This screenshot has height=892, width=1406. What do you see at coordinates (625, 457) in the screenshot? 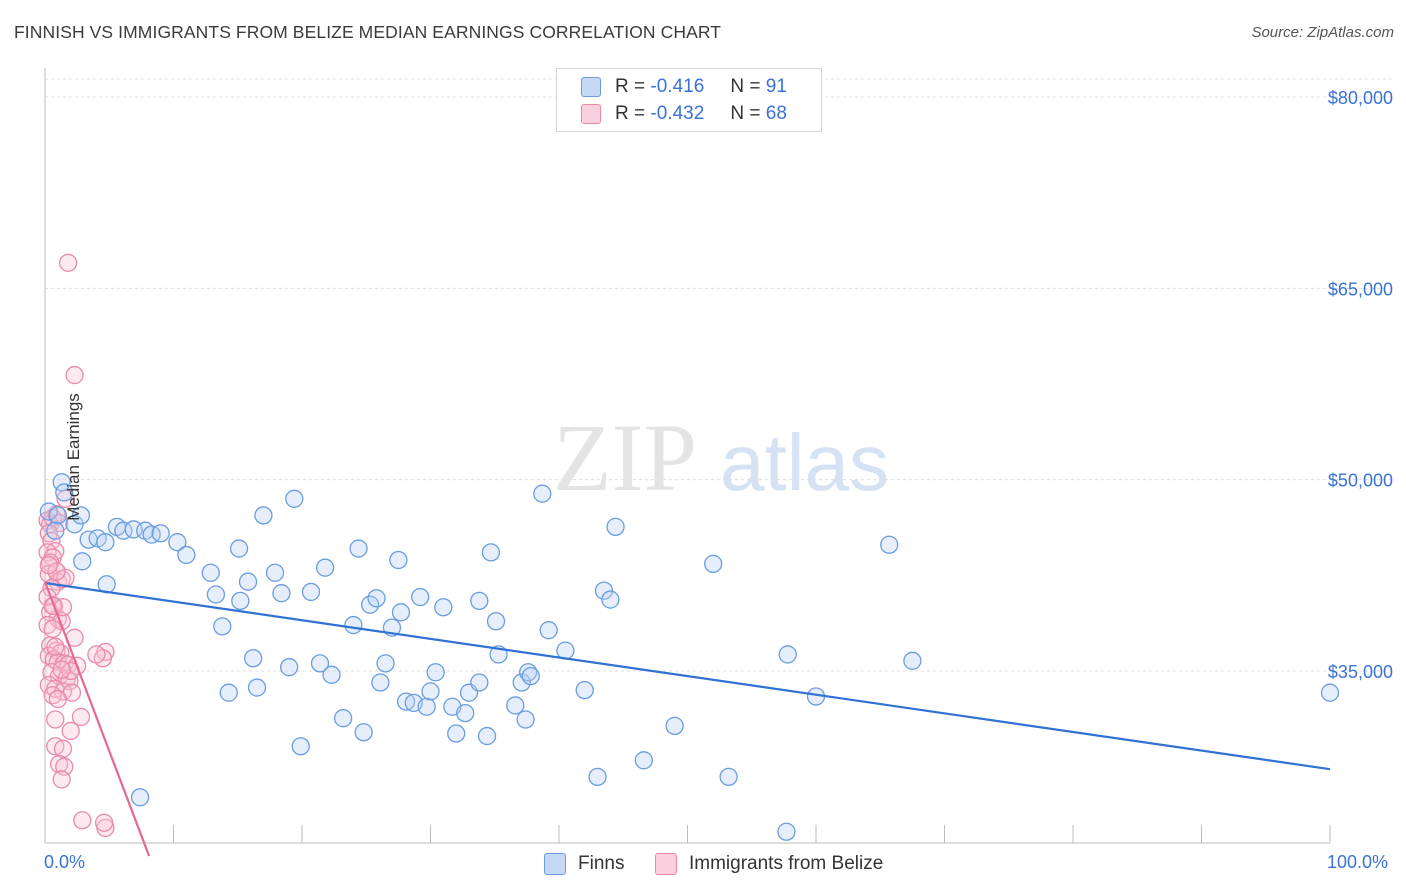
I see `watermark-zip: ZIP` at bounding box center [625, 457].